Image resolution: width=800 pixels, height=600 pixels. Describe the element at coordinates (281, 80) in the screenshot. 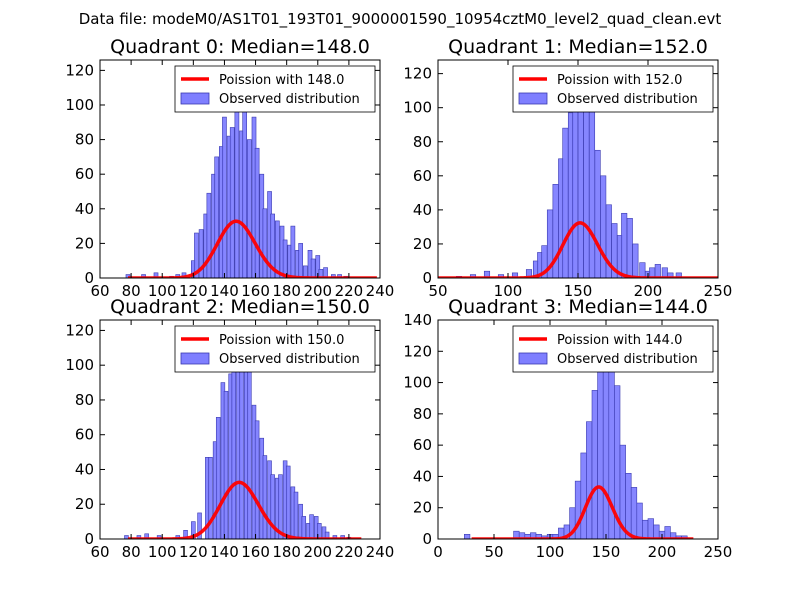

I see `legend-label-poisson: Poission with 148.0` at that location.